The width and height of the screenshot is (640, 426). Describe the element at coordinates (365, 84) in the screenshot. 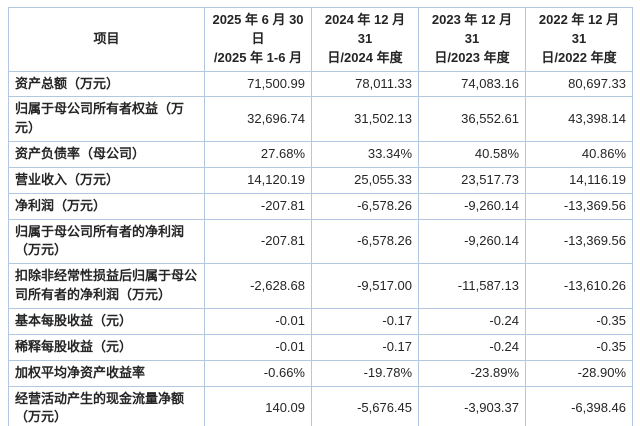

I see `cell-value: 78,011.33` at that location.